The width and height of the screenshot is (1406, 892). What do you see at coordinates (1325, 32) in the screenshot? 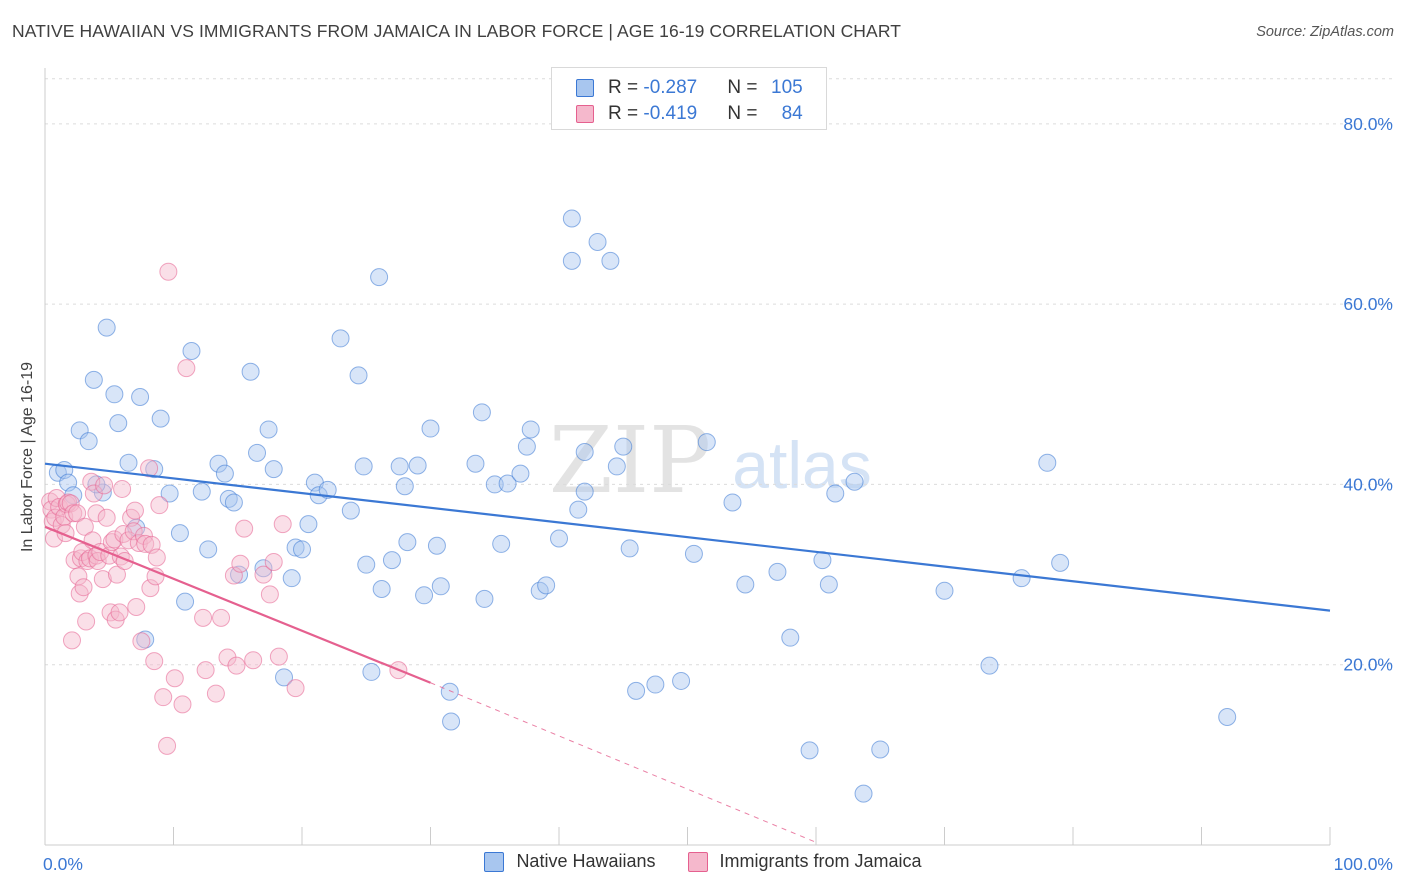
I see `source-label: Source: ZipAtlas.com` at bounding box center [1325, 32].